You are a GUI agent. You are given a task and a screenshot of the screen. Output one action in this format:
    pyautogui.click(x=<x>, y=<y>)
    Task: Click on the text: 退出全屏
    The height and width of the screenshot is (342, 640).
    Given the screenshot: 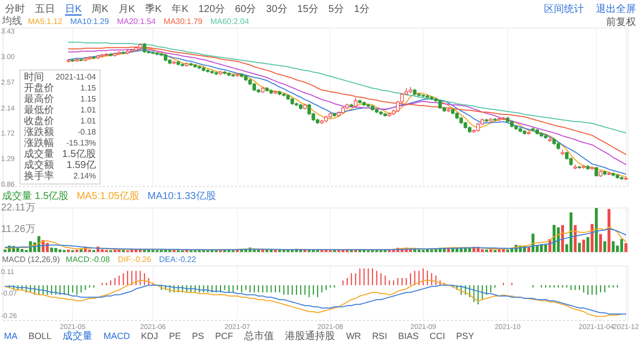 What is the action you would take?
    pyautogui.click(x=616, y=9)
    